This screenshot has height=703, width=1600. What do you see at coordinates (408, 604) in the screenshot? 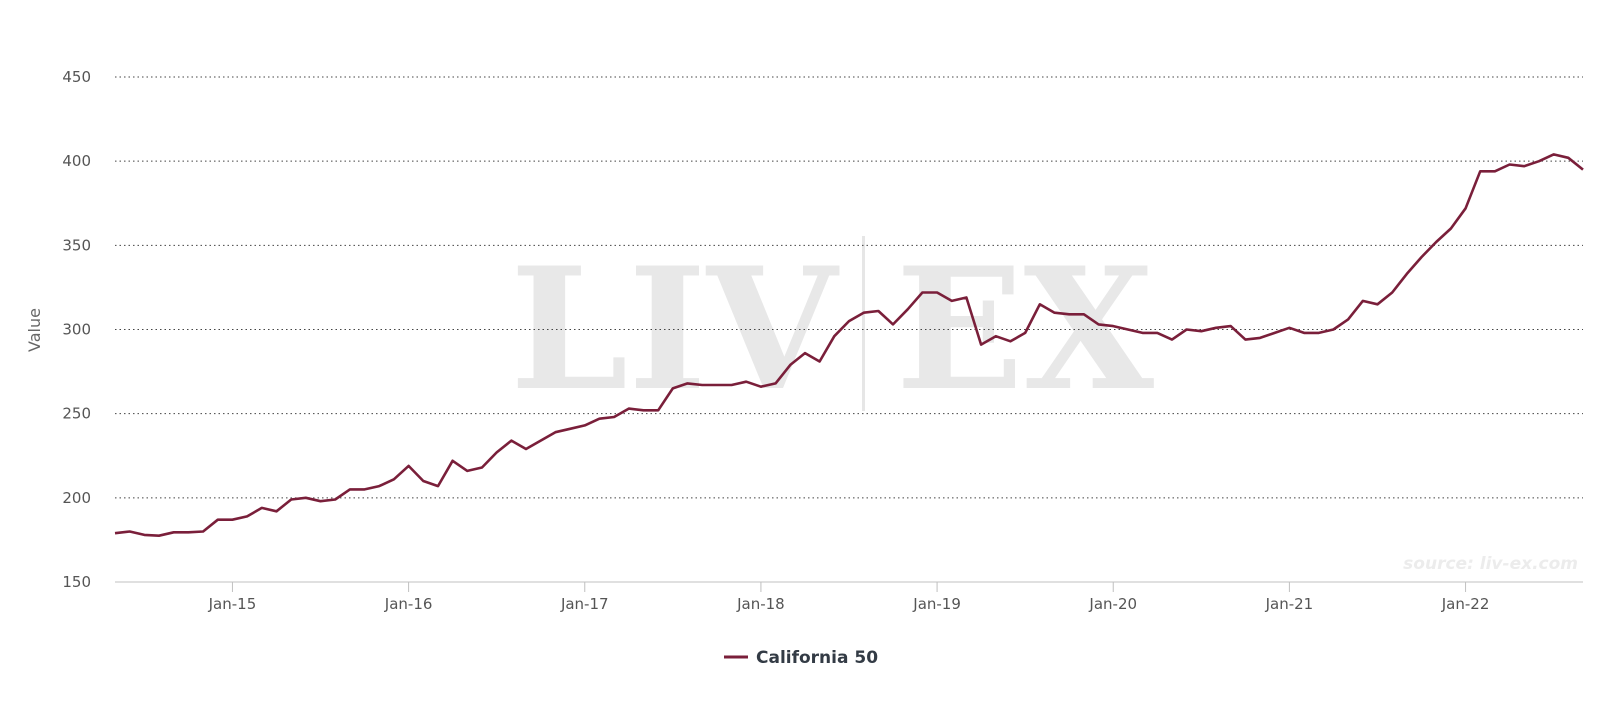
I see `x-tick-label: Jan-16` at bounding box center [408, 604].